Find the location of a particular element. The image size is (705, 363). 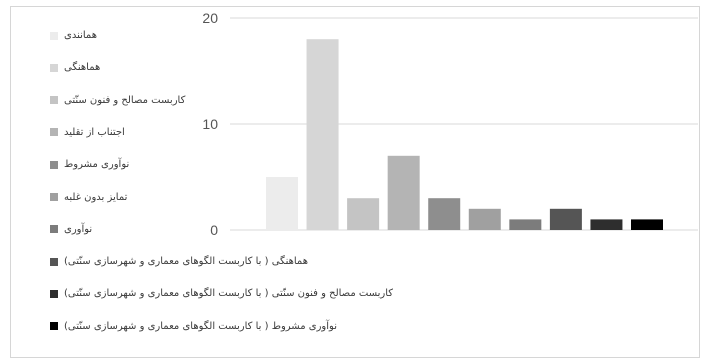

legend-label: تمایز بدون غلبه is located at coordinates (96, 197).